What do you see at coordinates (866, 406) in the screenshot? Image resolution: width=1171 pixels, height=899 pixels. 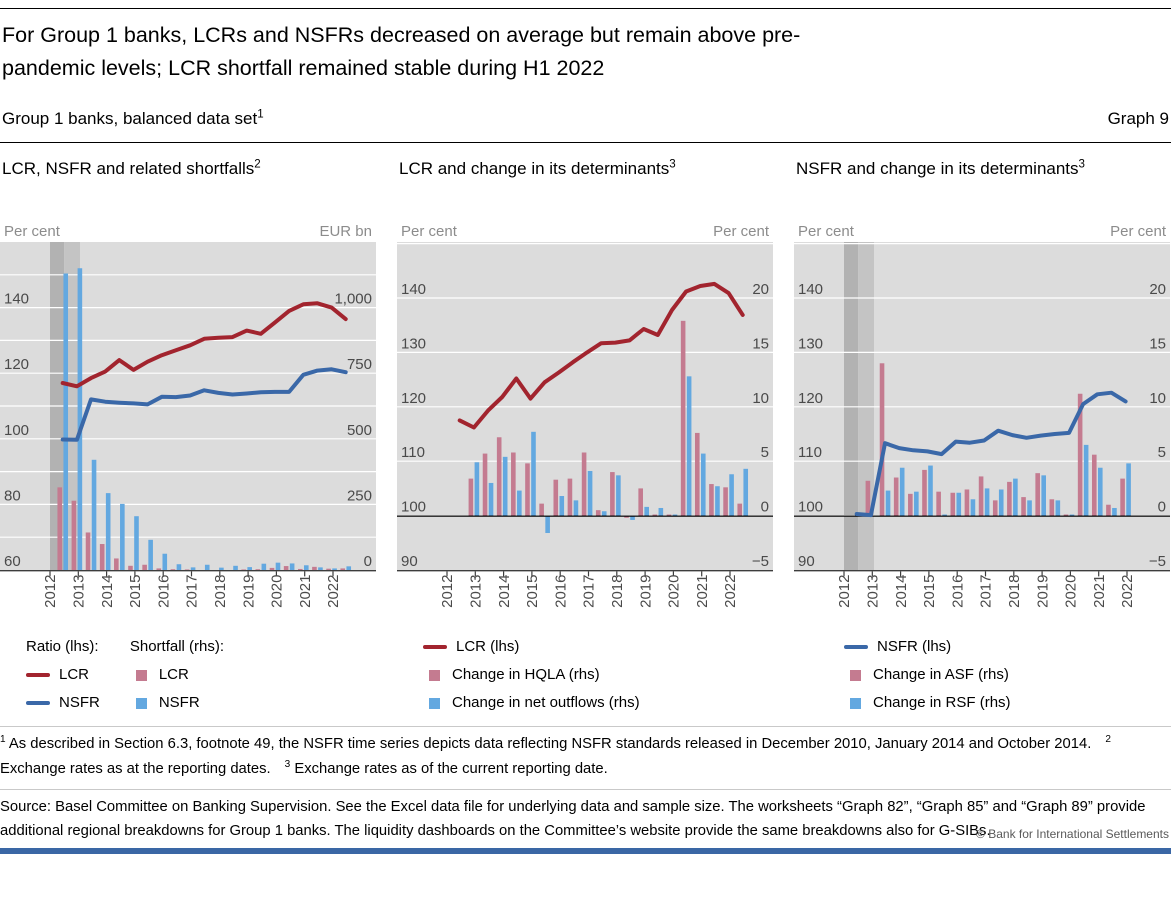 I see `shaded-band-light` at bounding box center [866, 406].